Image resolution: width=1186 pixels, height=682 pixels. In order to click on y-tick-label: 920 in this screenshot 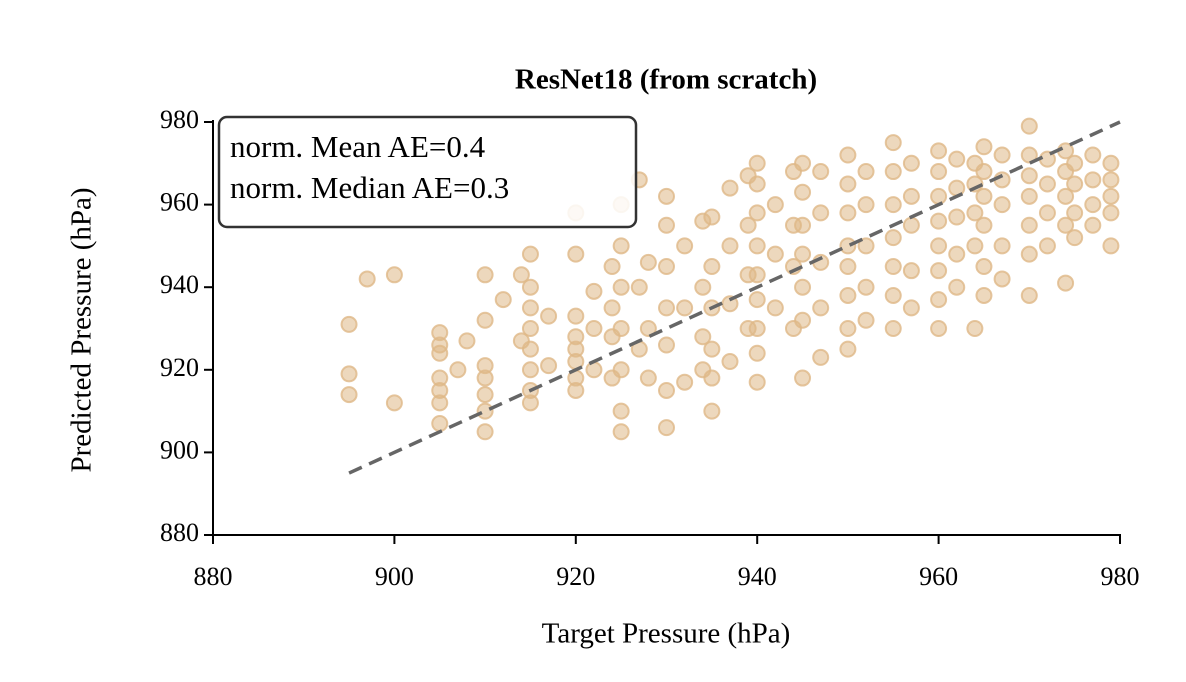, I will do `click(179, 367)`.